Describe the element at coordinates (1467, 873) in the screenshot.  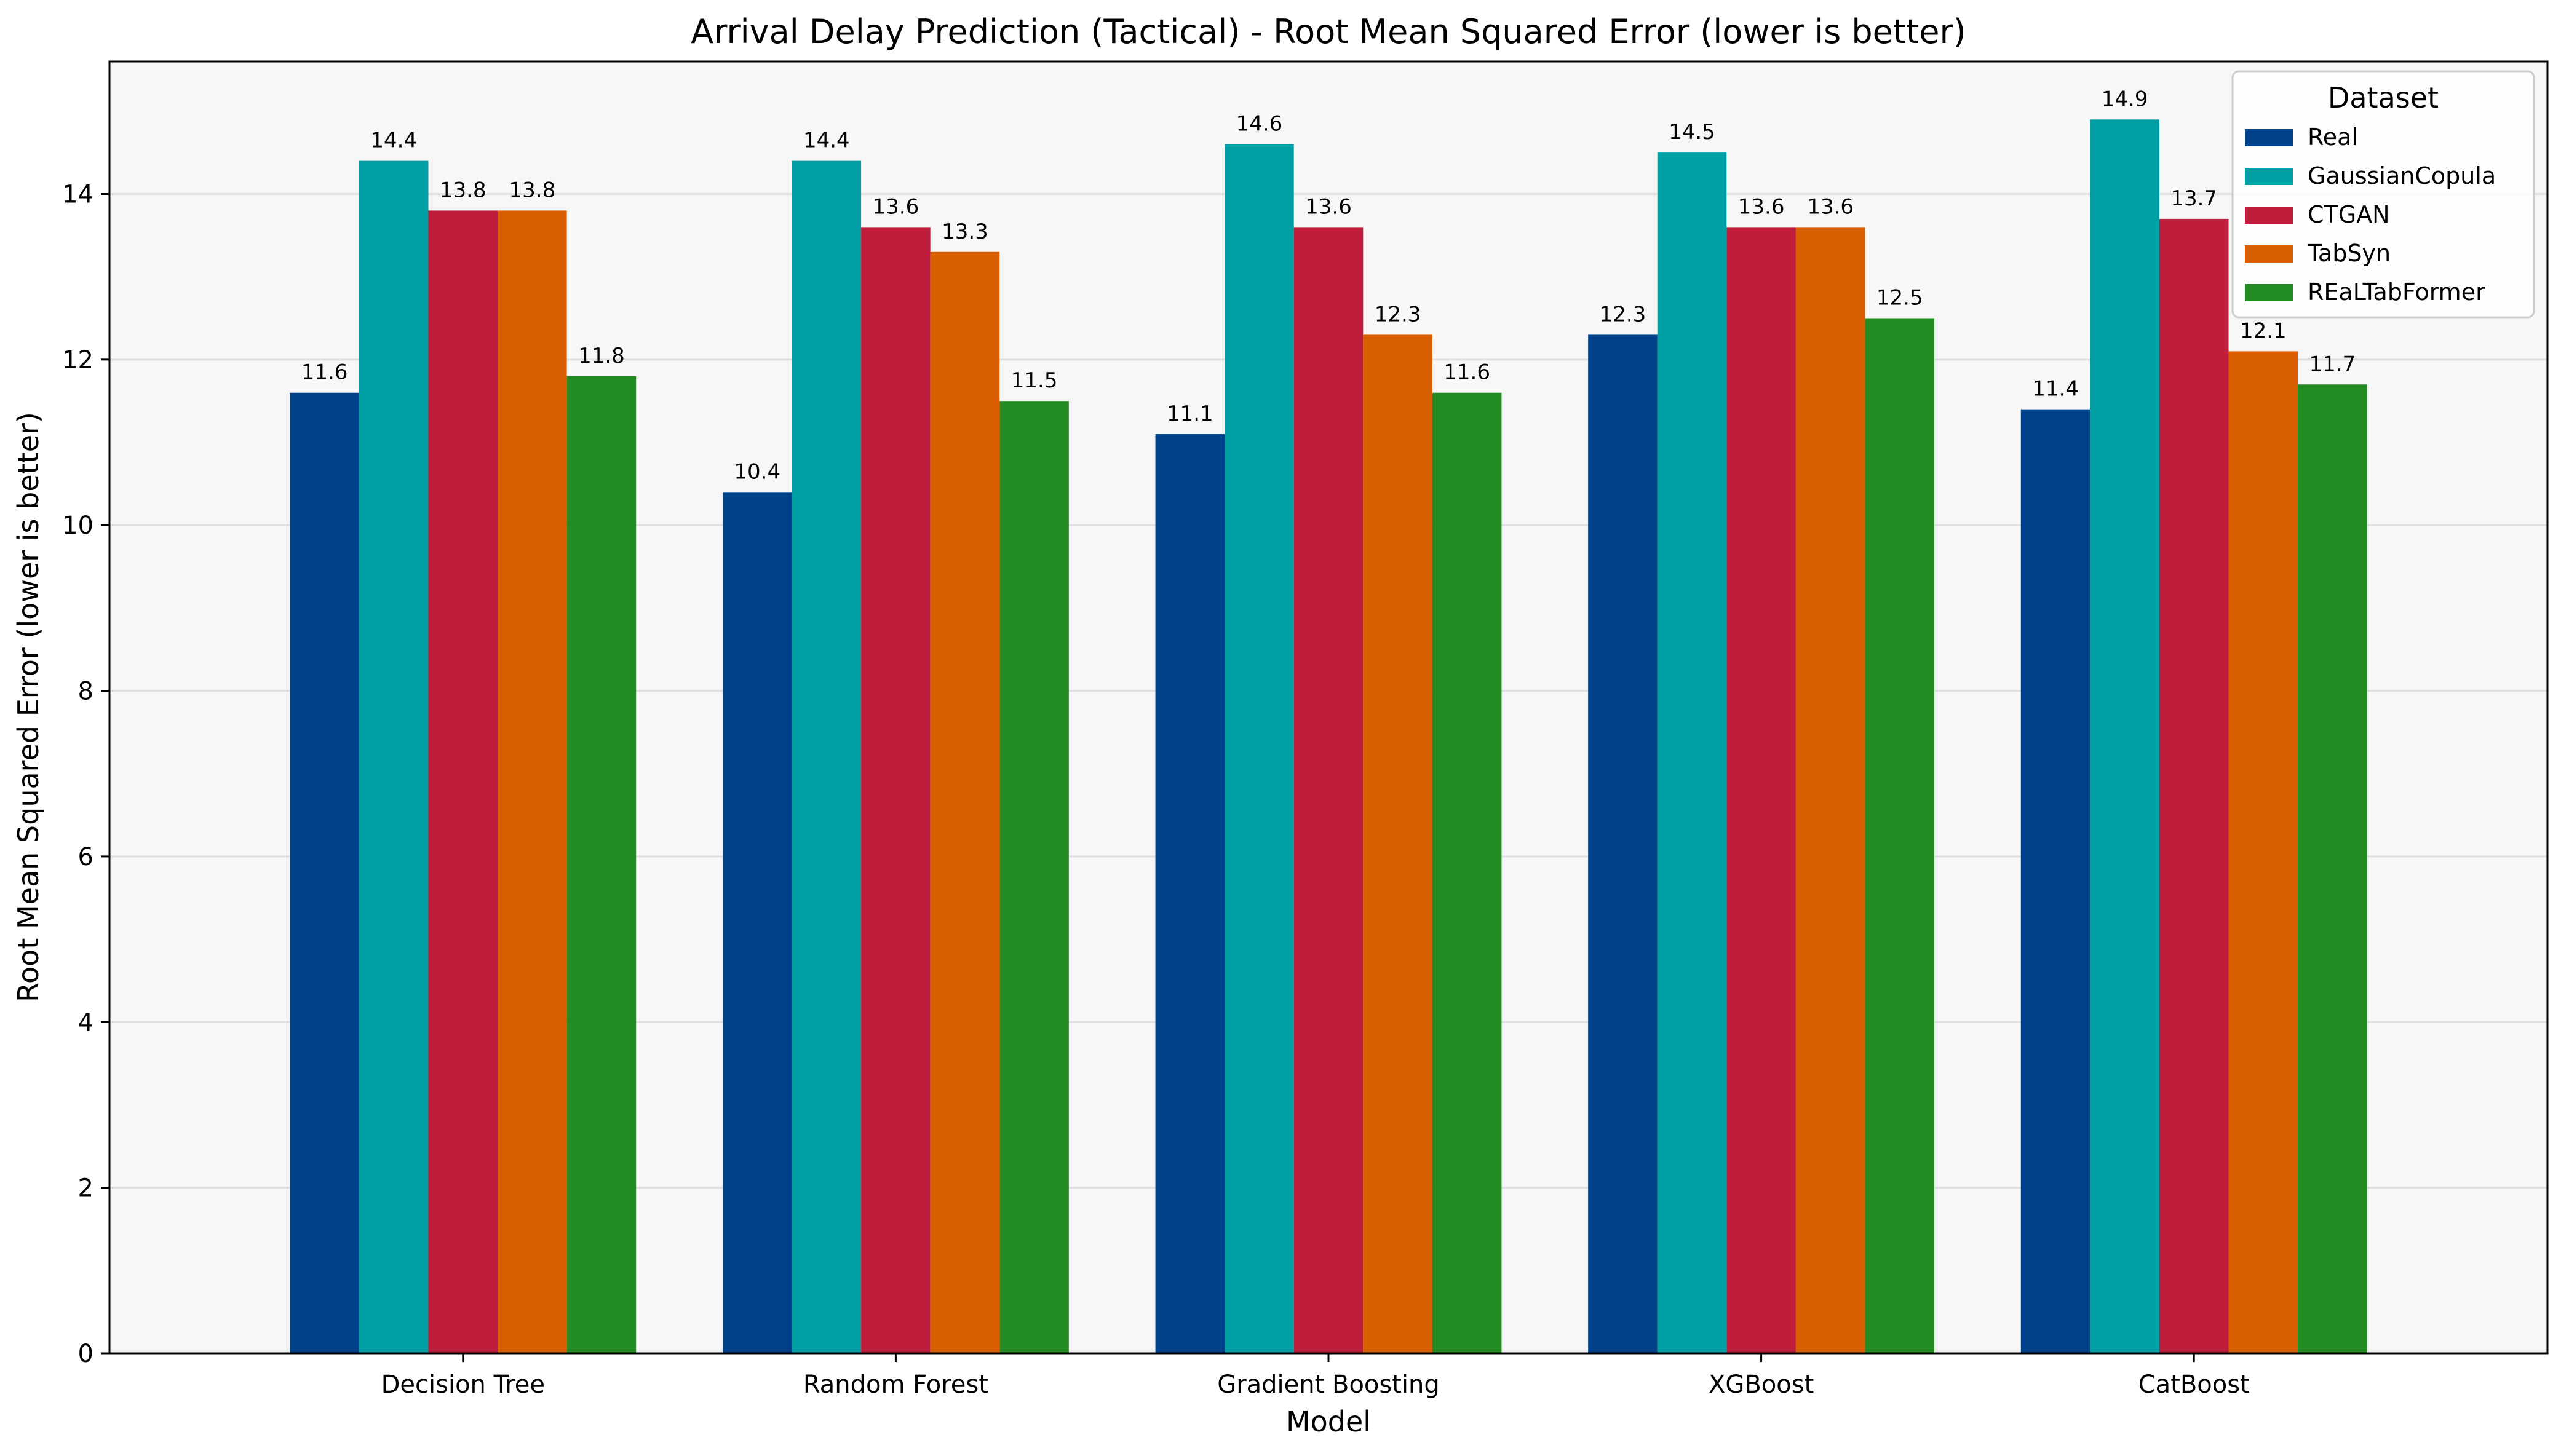
I see `bar-realtabformer-gradient-boosting` at that location.